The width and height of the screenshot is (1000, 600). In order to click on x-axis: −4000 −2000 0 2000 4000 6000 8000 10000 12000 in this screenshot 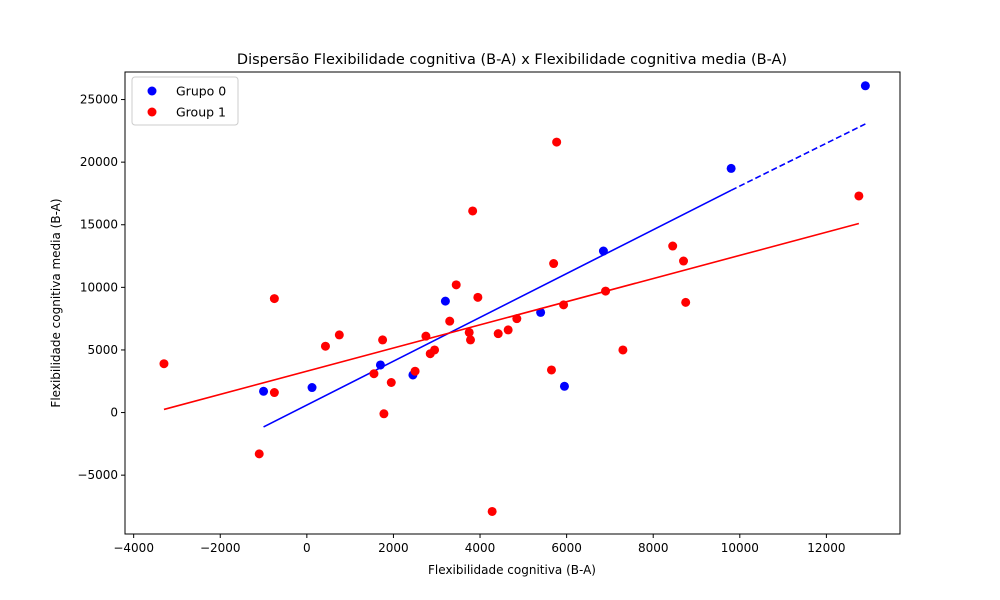, I will do `click(479, 544)`.